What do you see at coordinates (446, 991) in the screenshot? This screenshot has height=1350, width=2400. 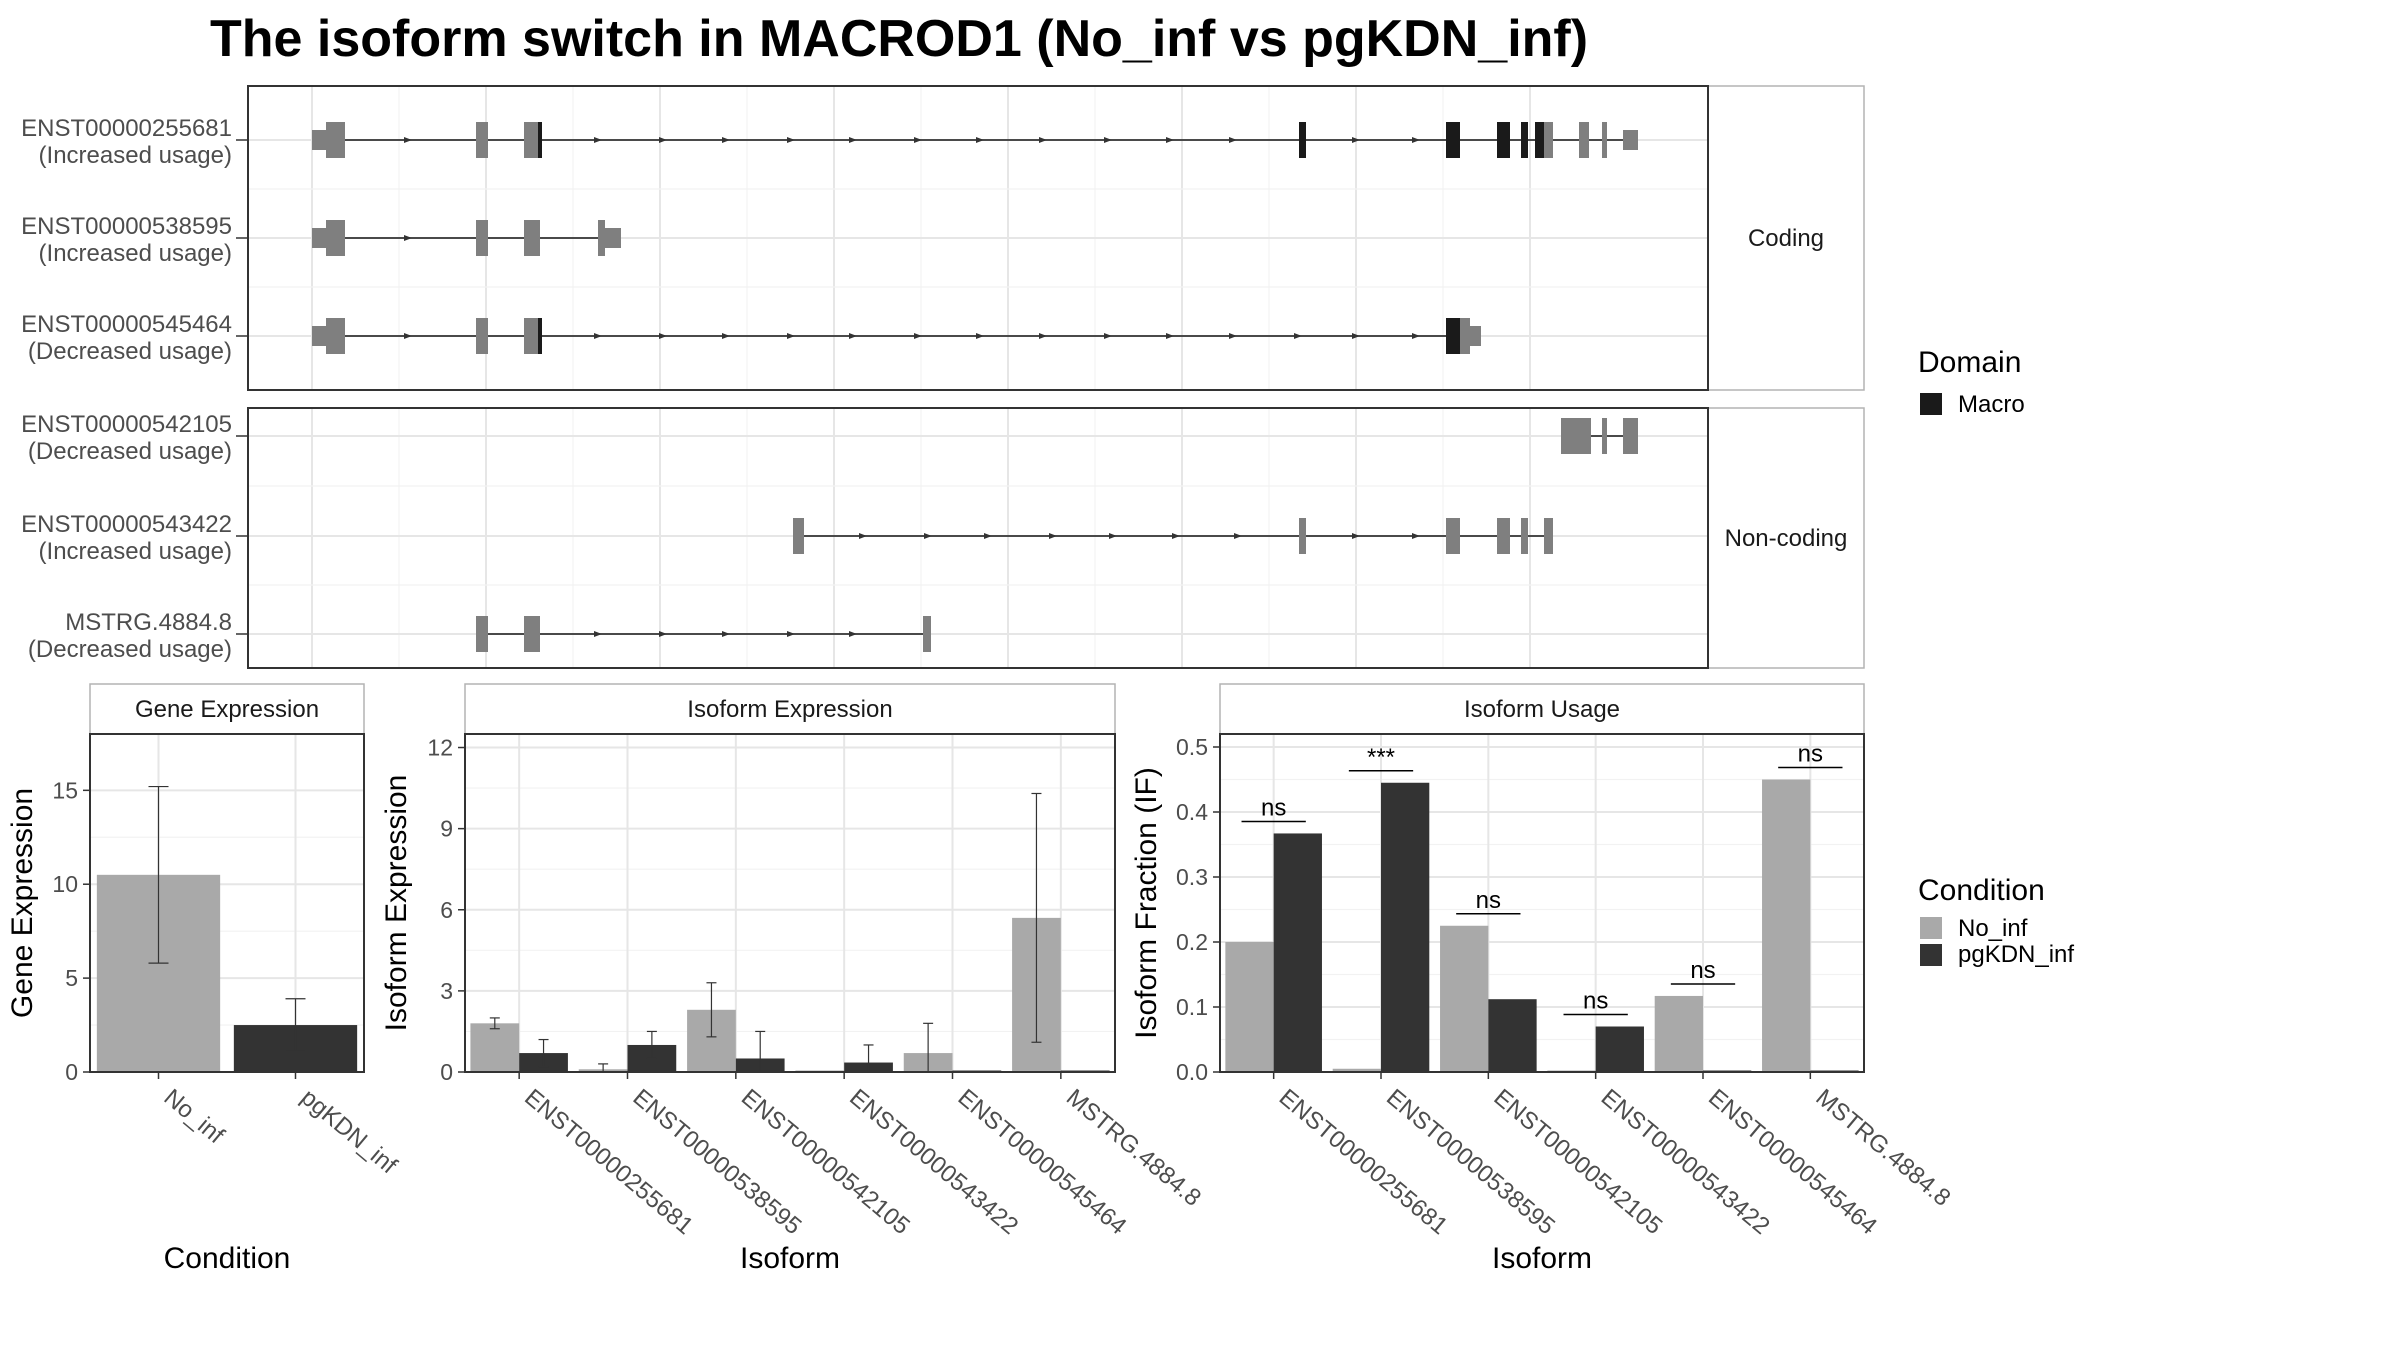 I see `y-tick-label: 3` at bounding box center [446, 991].